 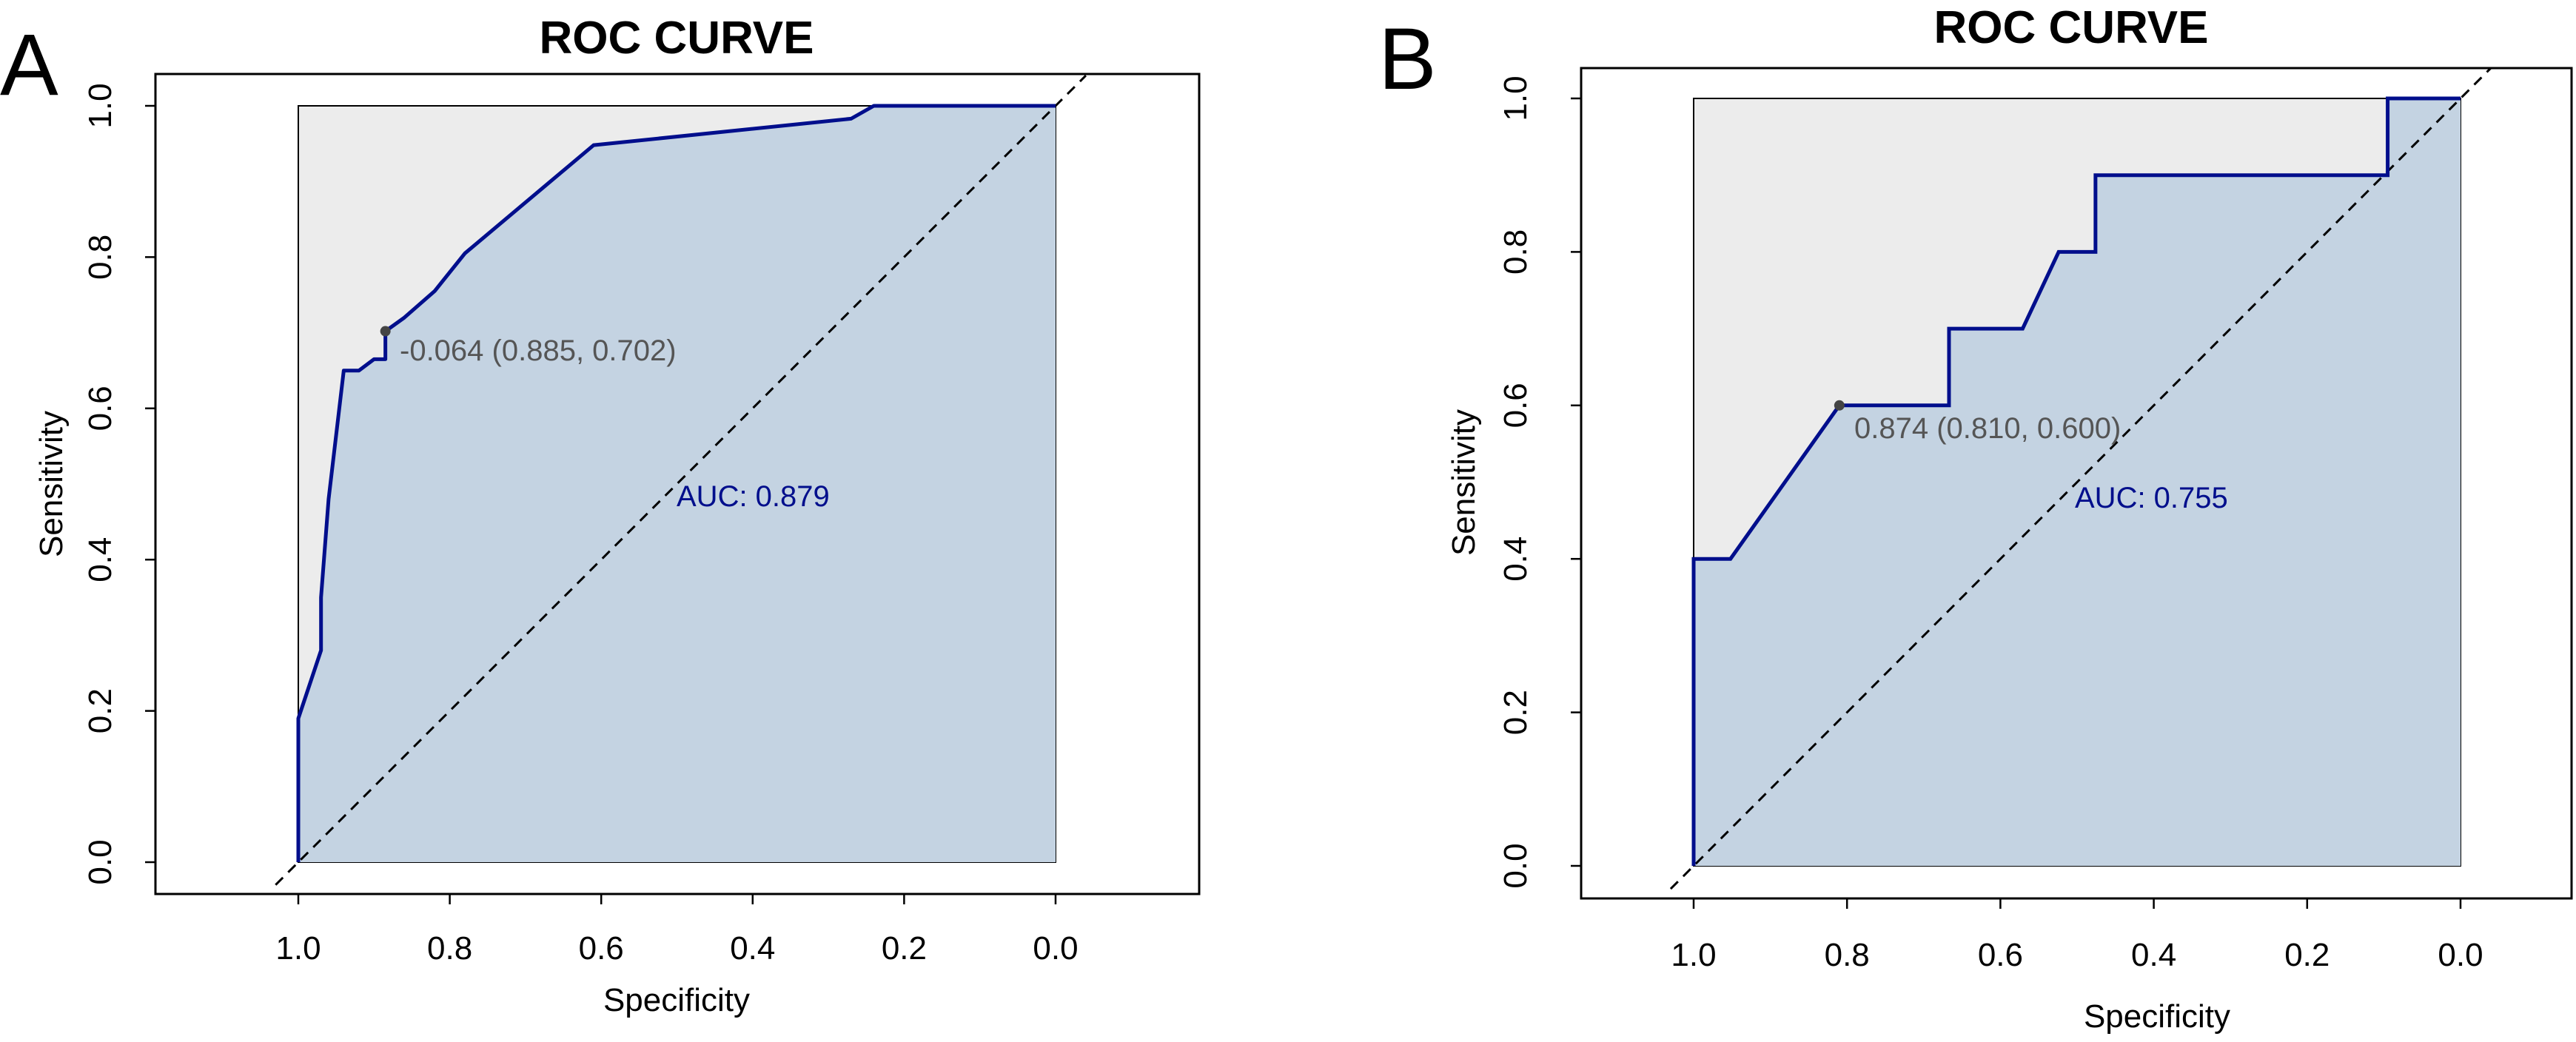 I want to click on x-axis-label-a: Specificity, so click(x=676, y=1000).